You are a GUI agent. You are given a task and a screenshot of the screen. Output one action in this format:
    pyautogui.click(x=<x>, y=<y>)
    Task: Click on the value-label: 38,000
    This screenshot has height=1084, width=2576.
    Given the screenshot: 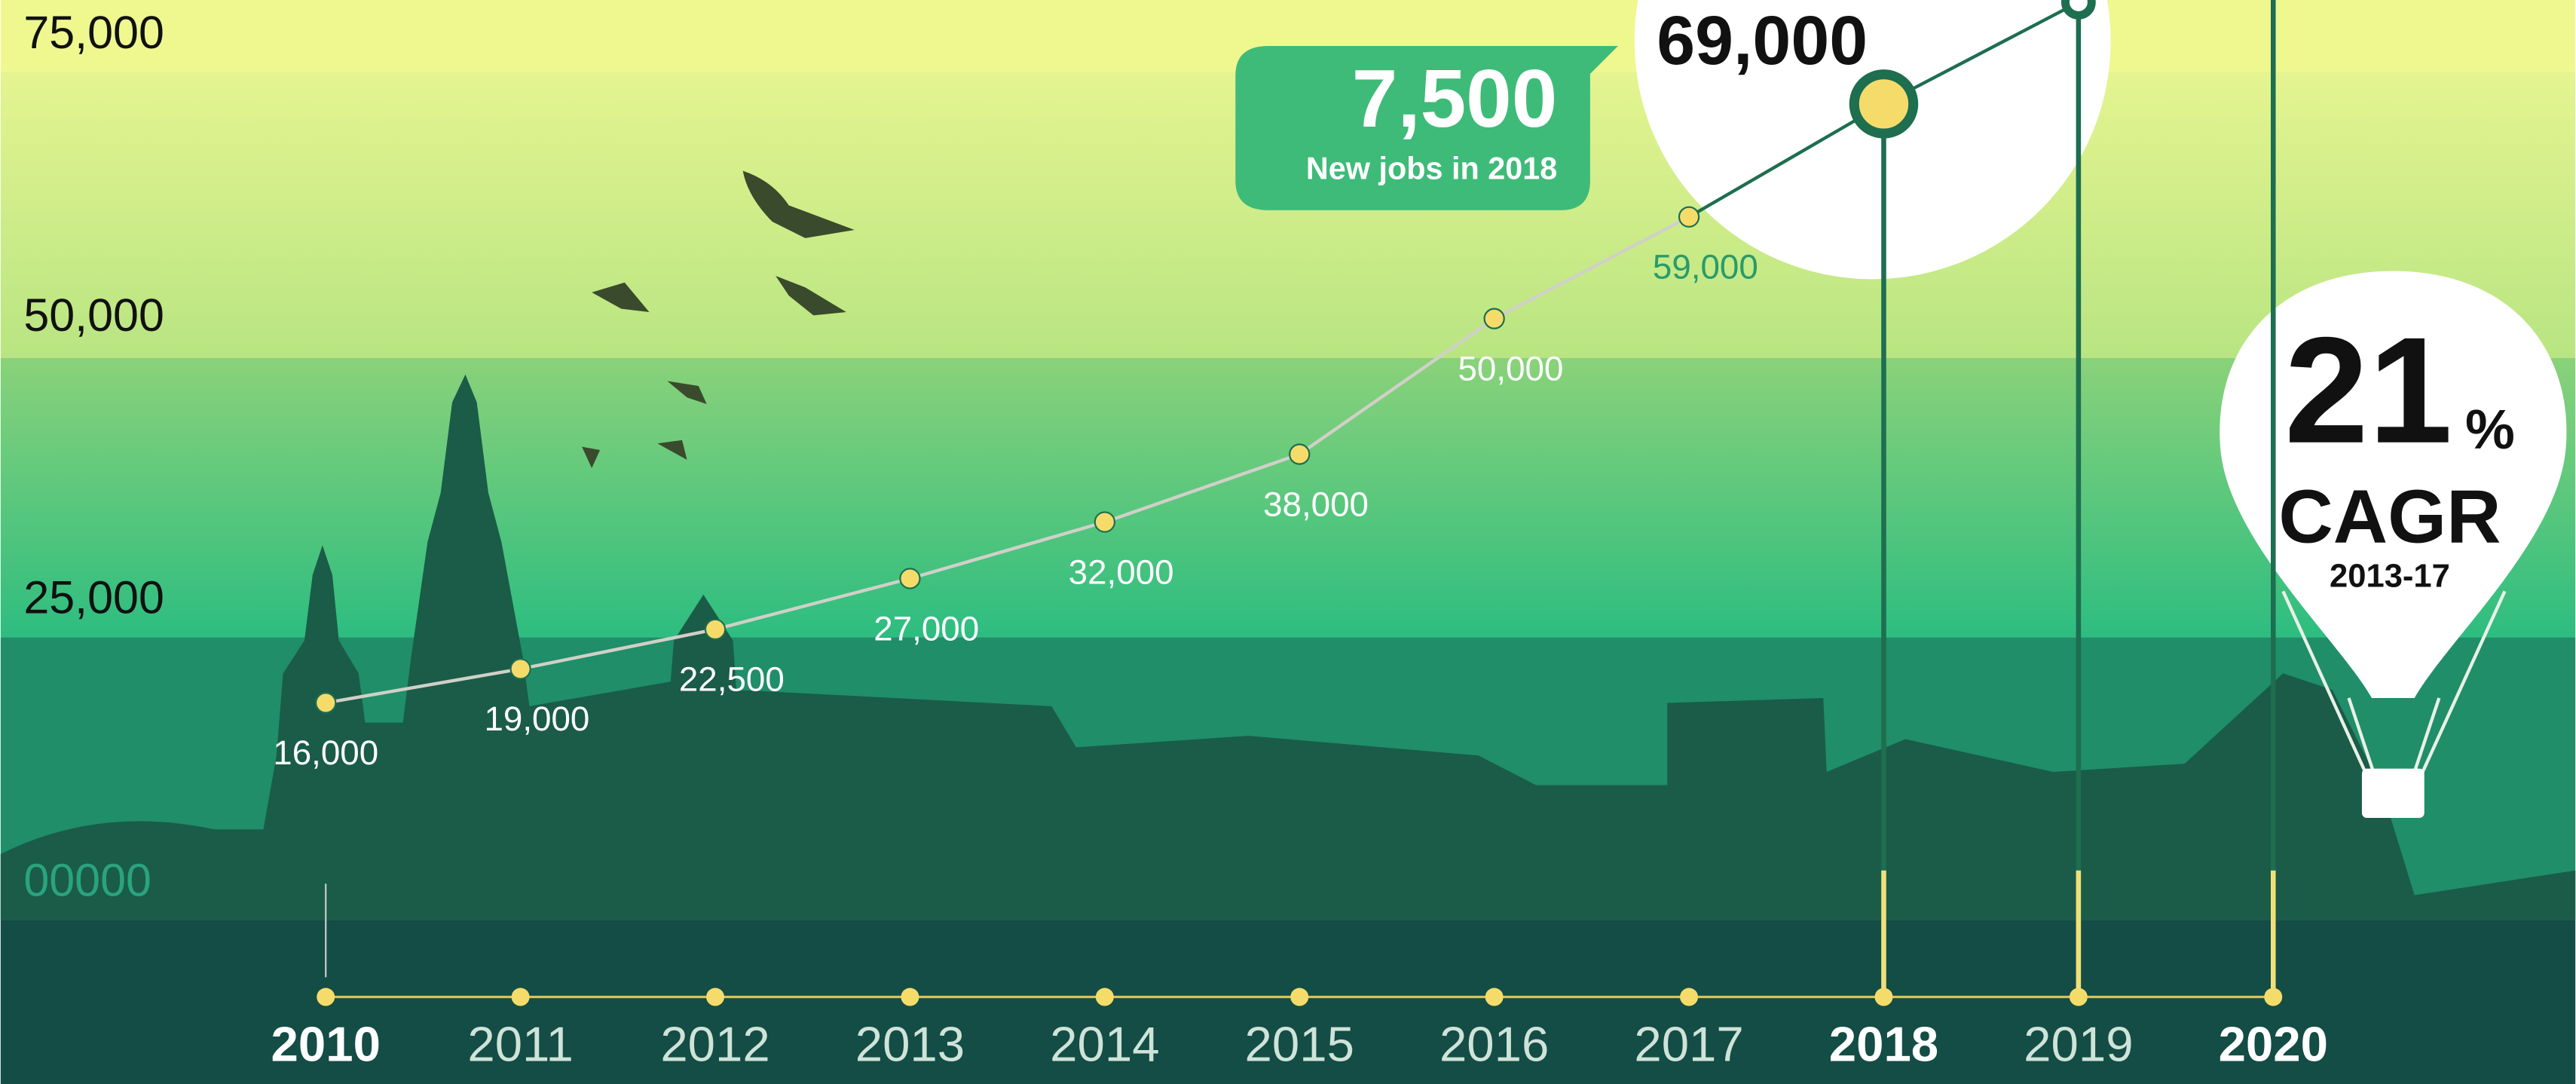 What is the action you would take?
    pyautogui.click(x=1316, y=504)
    